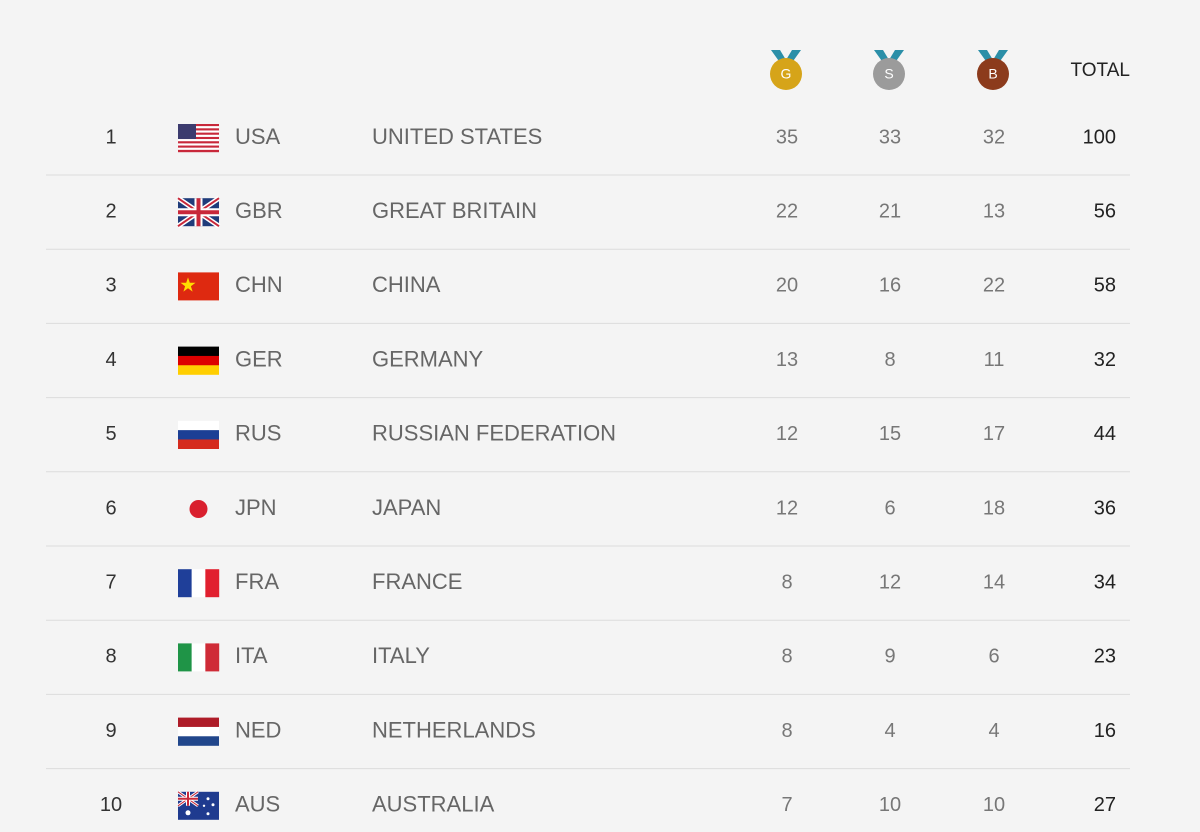 The width and height of the screenshot is (1200, 832). What do you see at coordinates (110, 731) in the screenshot?
I see `rank: 9` at bounding box center [110, 731].